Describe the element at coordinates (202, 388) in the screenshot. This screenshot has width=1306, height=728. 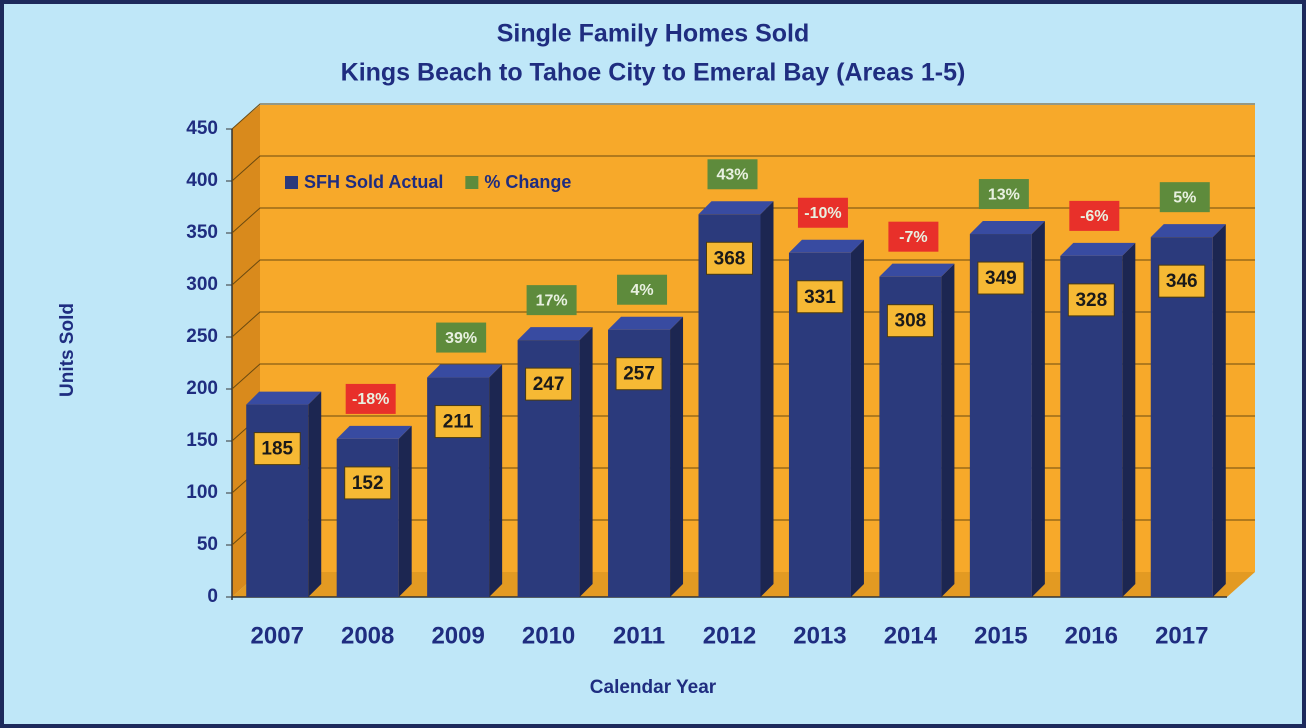
I see `y-tick-label: 200` at that location.